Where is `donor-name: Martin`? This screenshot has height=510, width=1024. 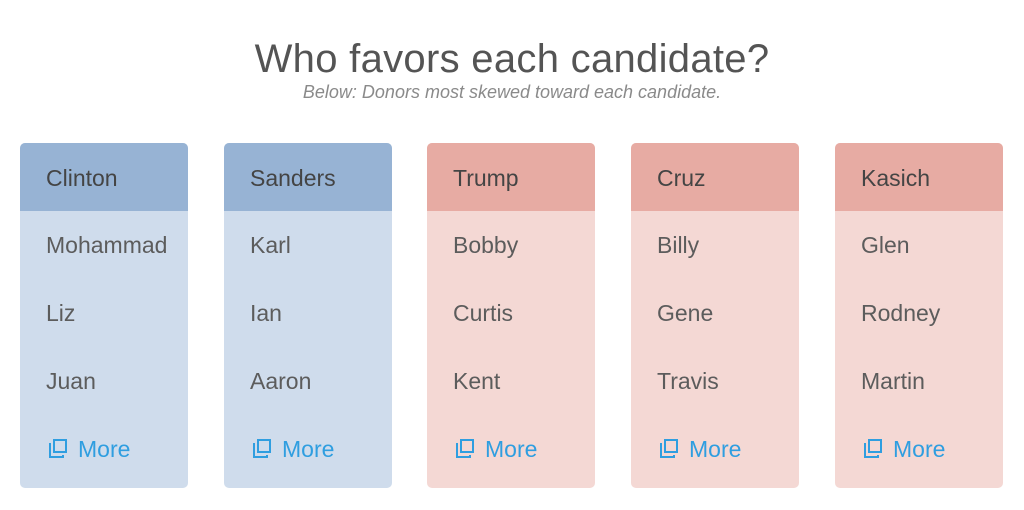
donor-name: Martin is located at coordinates (893, 381).